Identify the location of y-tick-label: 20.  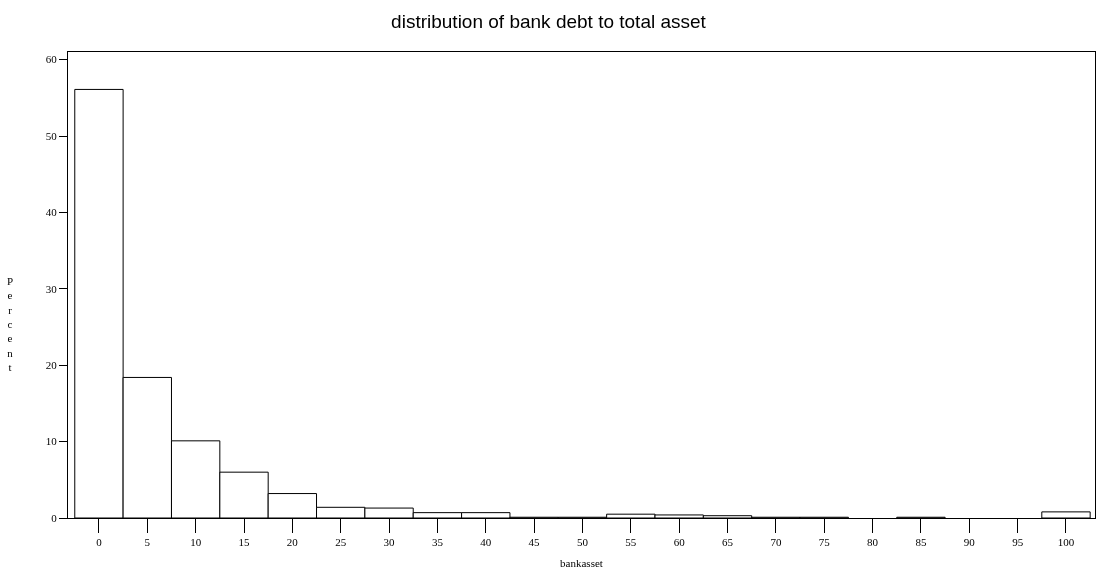
(51, 365).